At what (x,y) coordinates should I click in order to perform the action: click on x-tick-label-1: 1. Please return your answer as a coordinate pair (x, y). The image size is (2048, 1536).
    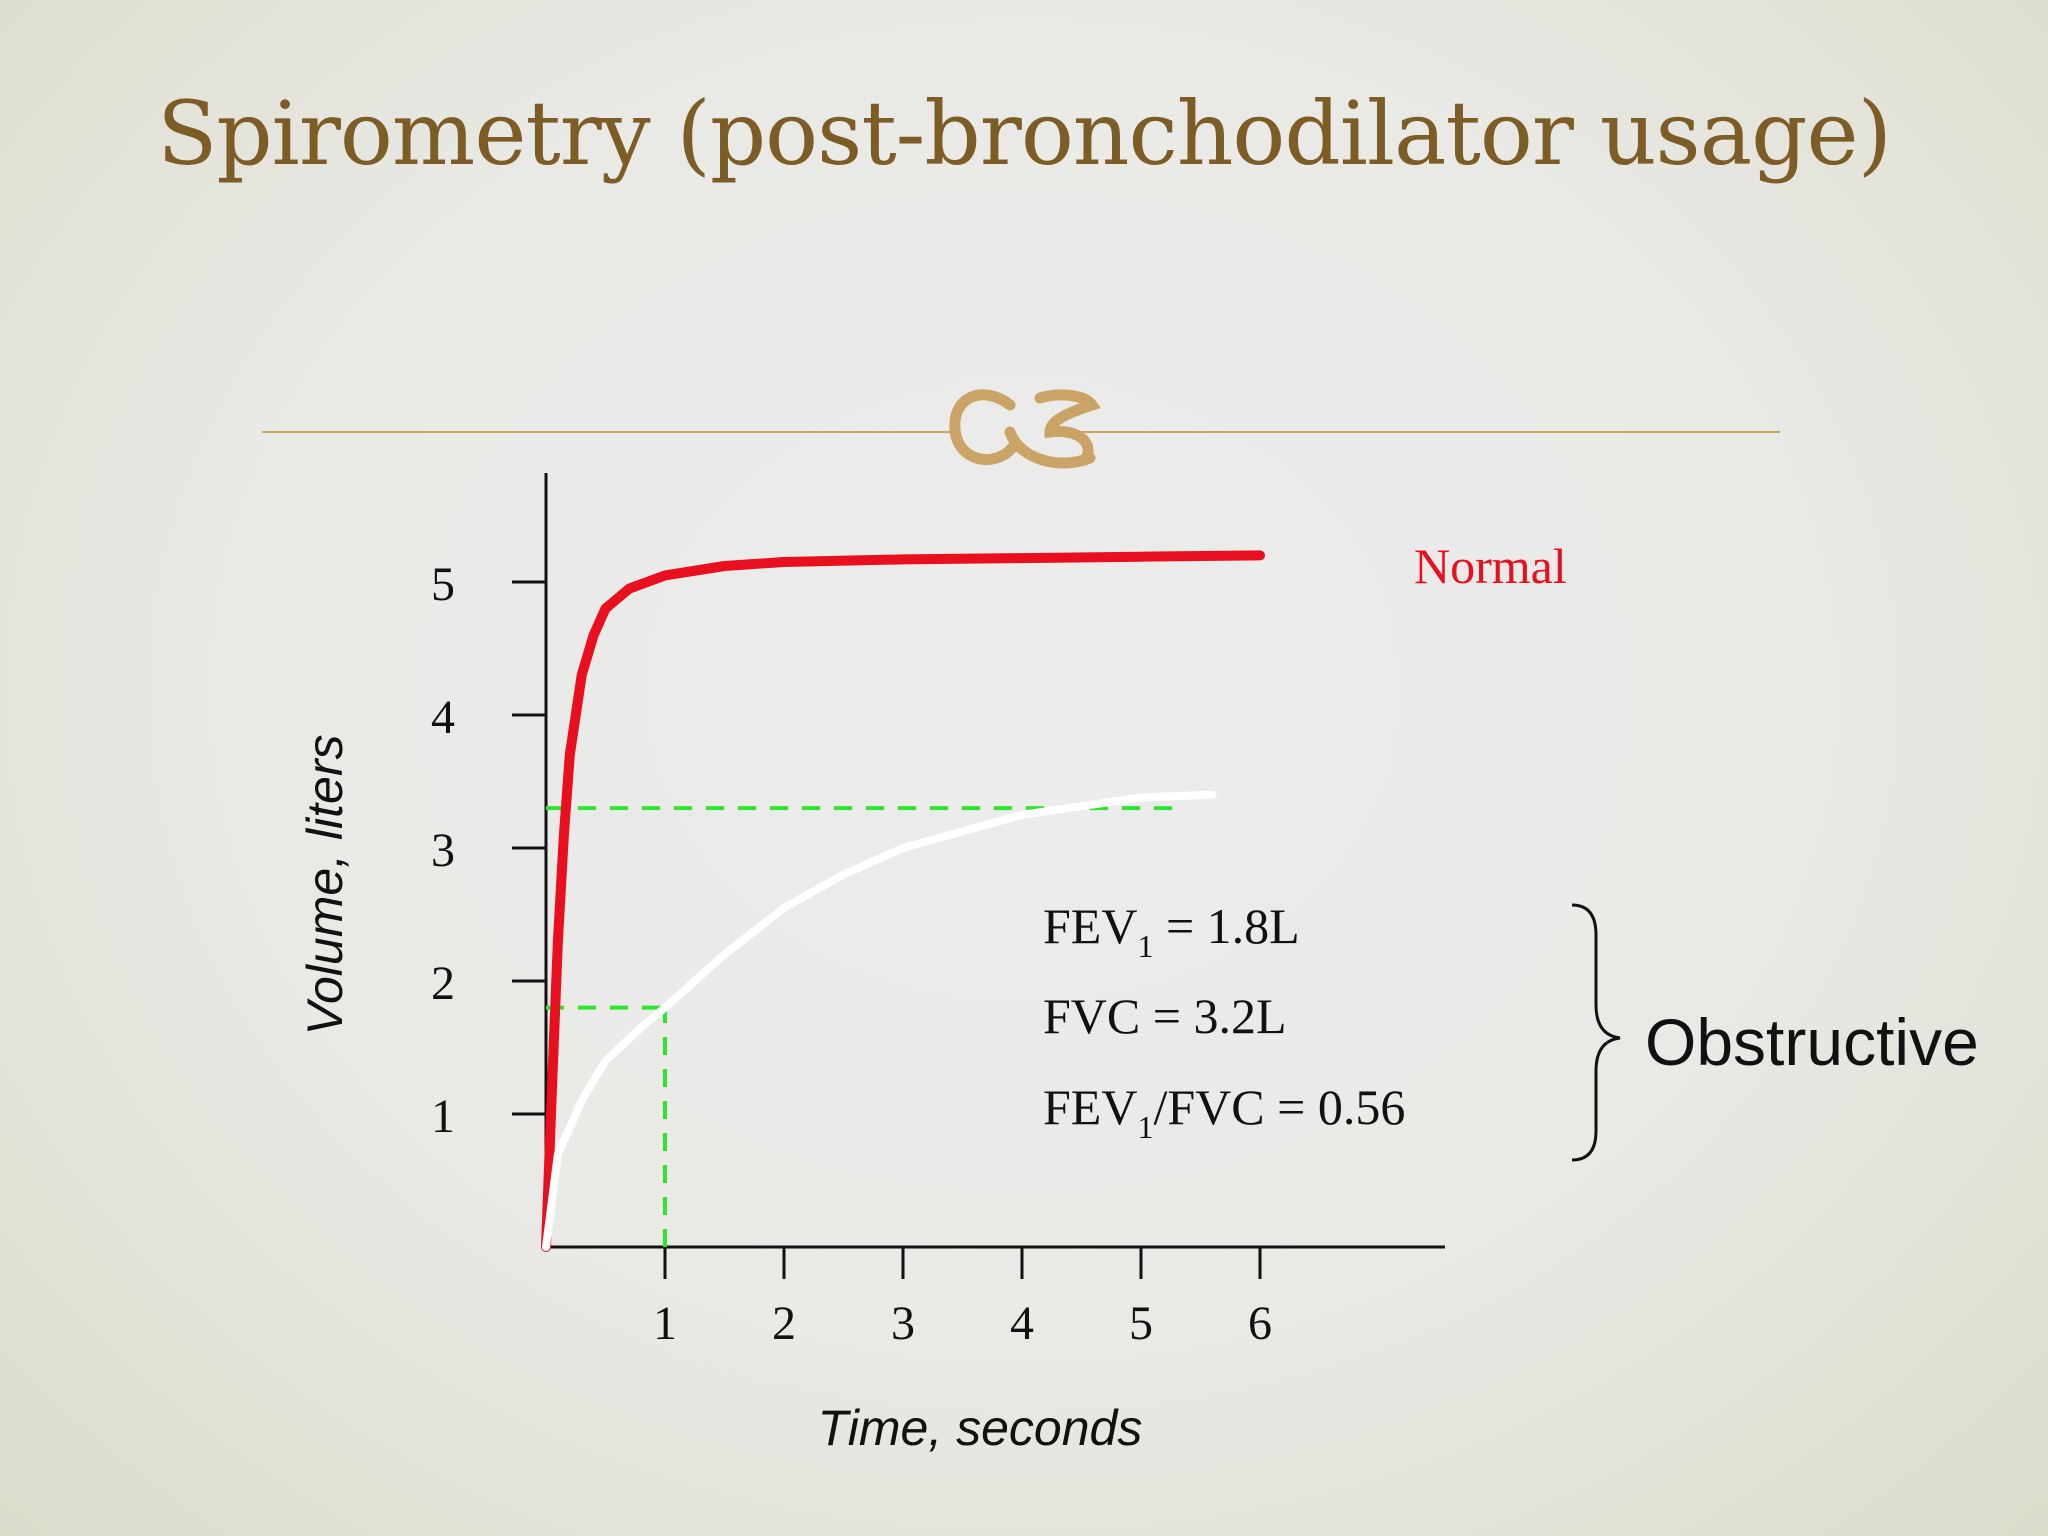
    Looking at the image, I should click on (665, 1323).